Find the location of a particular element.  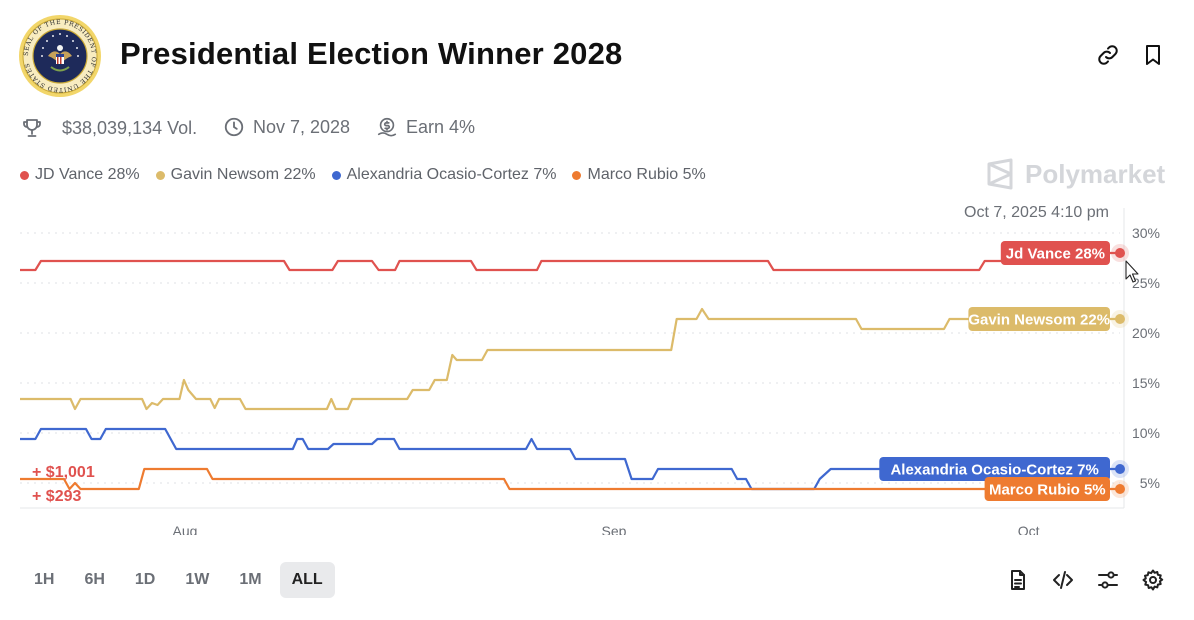

legend-item-vance: JD Vance 28% is located at coordinates (80, 175).